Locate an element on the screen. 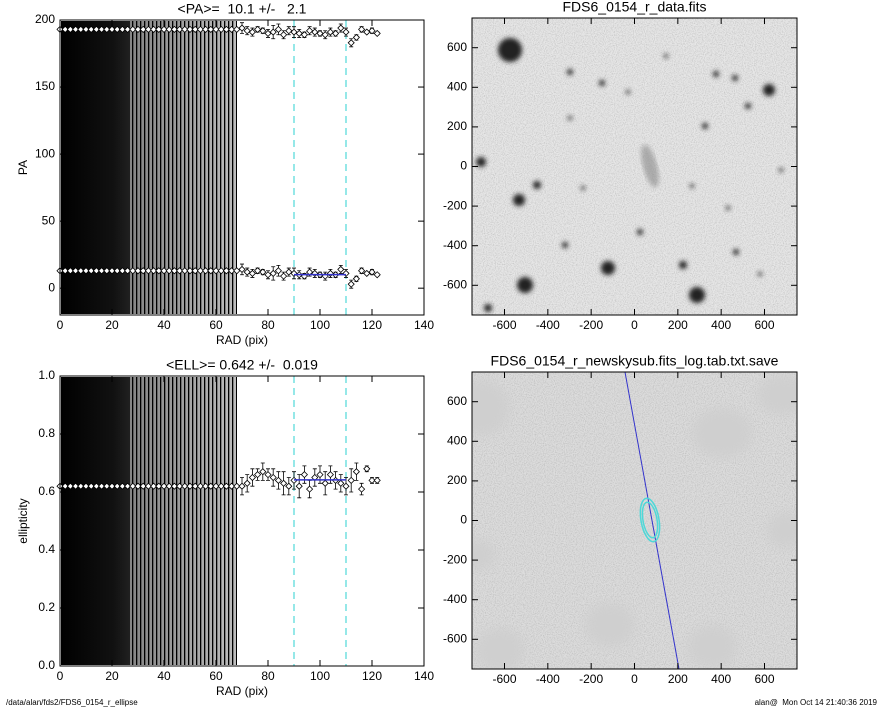  y-tick-label: 600 is located at coordinates (457, 401).